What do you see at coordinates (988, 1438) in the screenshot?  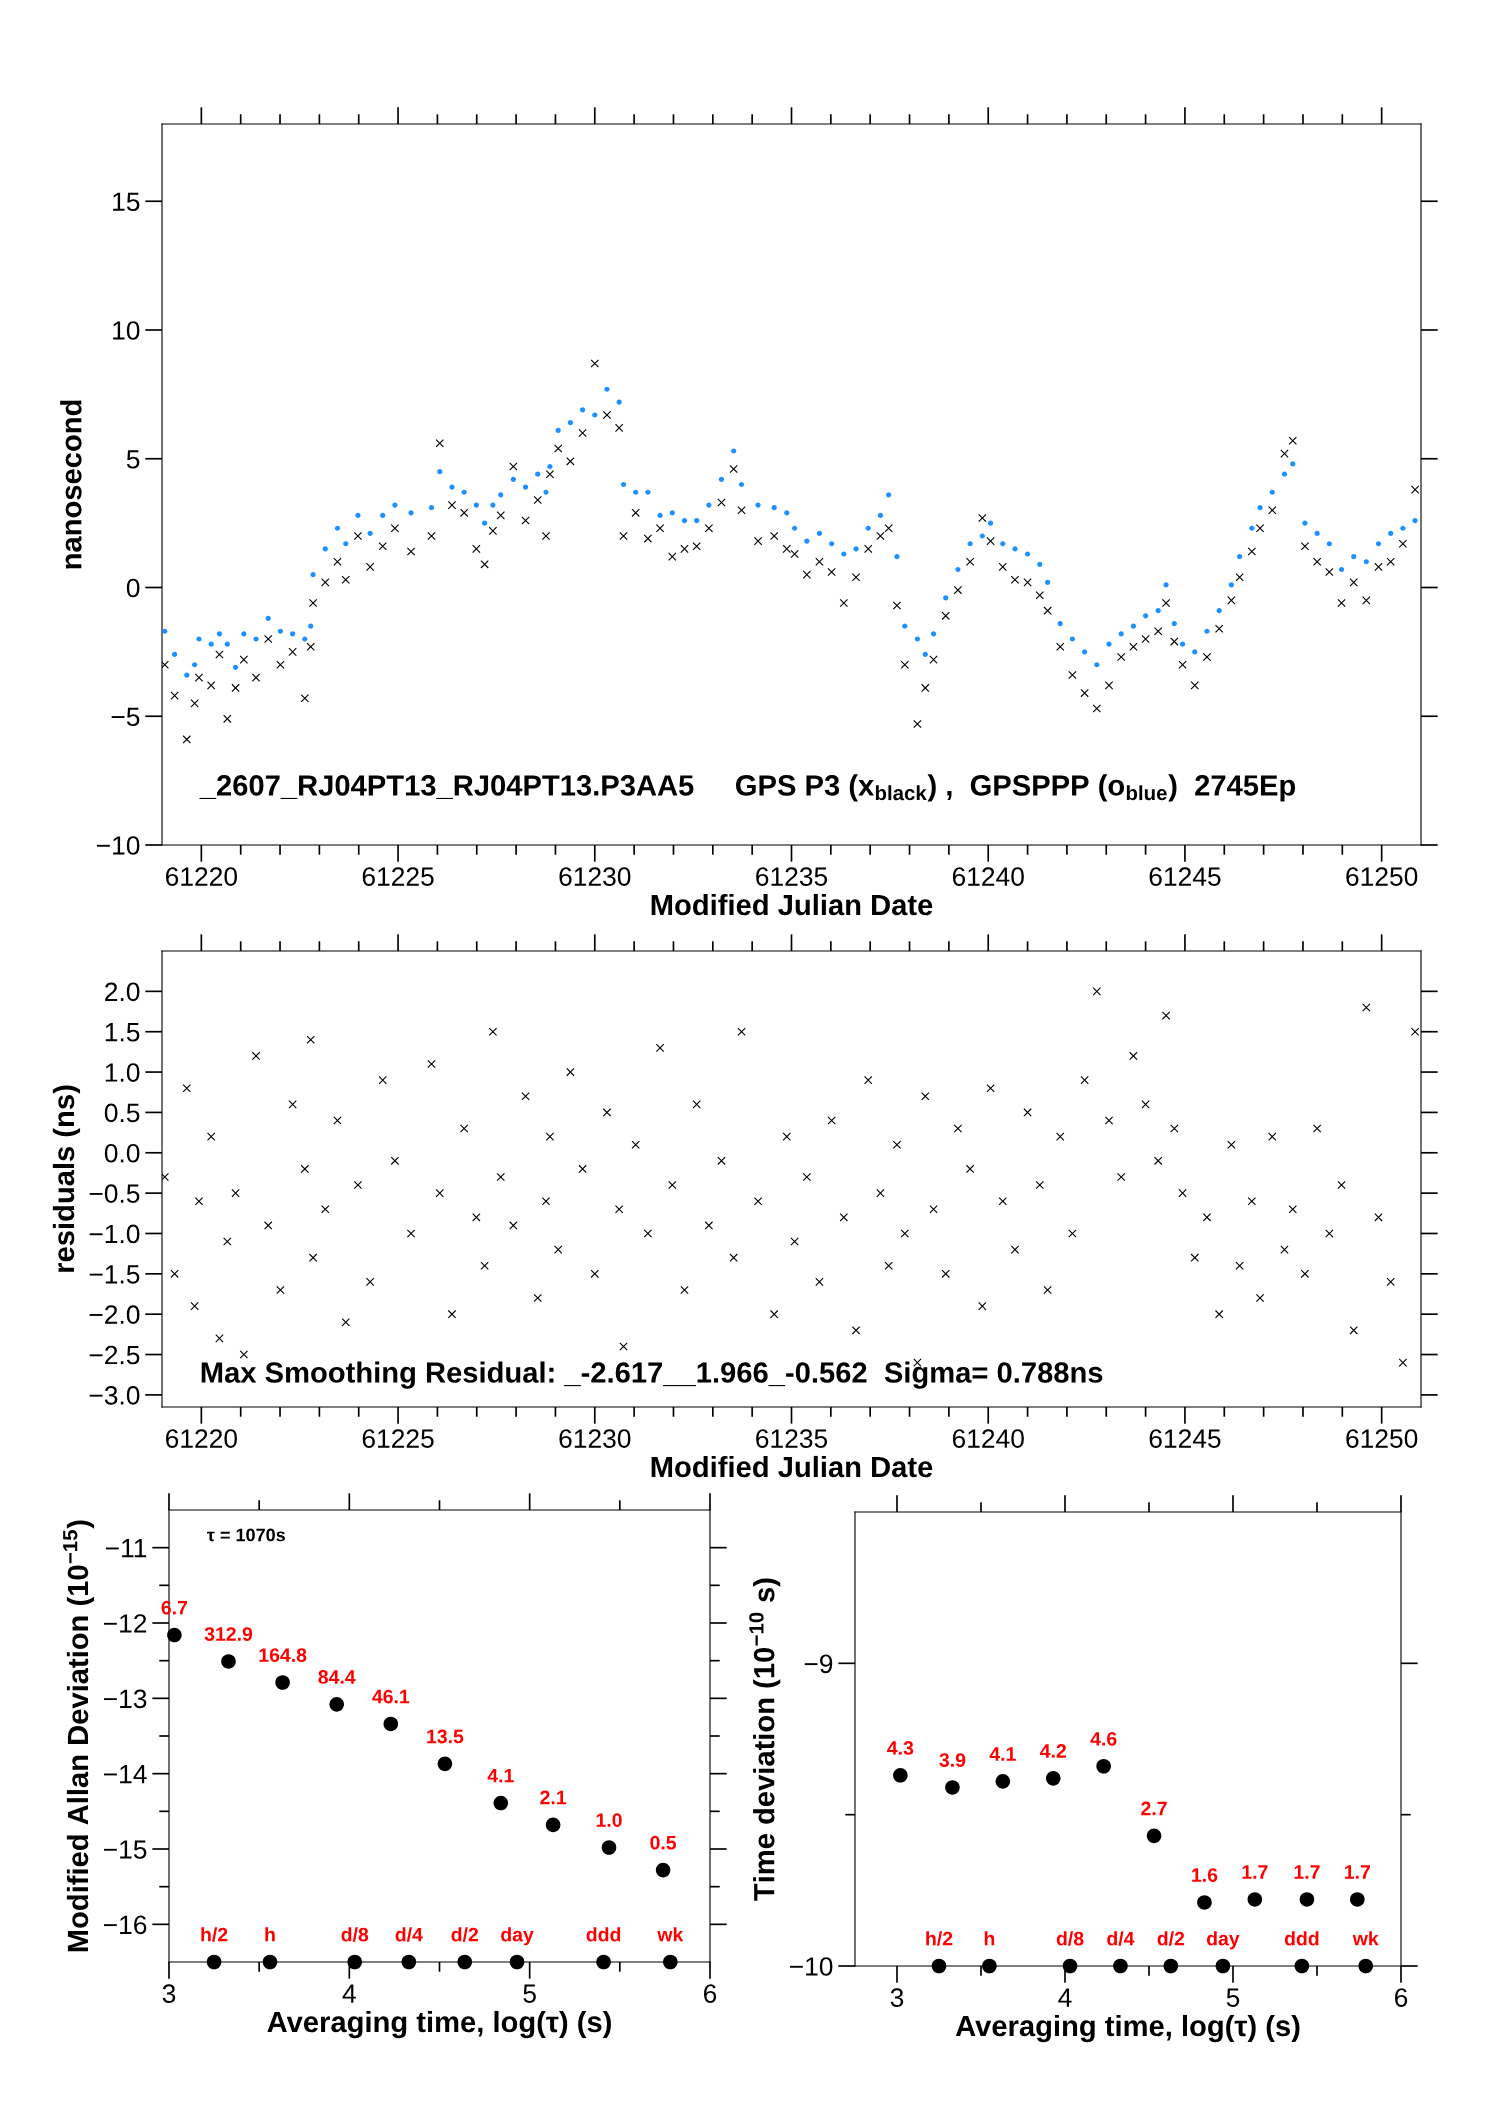 I see `x-tick-label: 61240` at bounding box center [988, 1438].